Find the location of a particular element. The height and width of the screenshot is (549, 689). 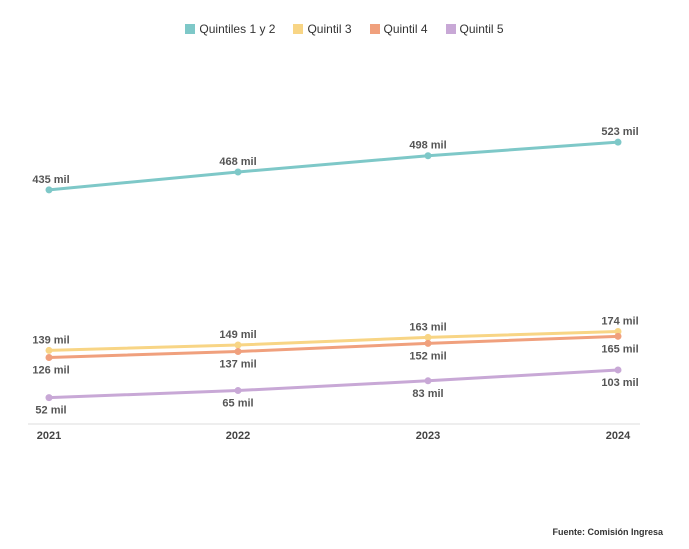

data-label-s3-3: 152 mil is located at coordinates (427, 356).